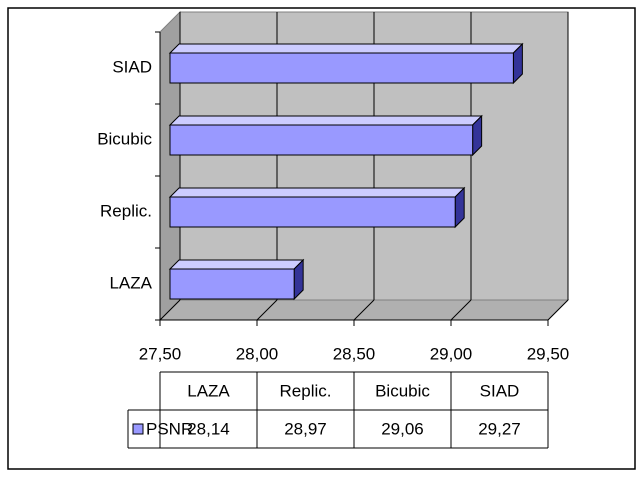 This screenshot has width=644, height=477. What do you see at coordinates (160, 353) in the screenshot?
I see `x-tick-label: 27,50` at bounding box center [160, 353].